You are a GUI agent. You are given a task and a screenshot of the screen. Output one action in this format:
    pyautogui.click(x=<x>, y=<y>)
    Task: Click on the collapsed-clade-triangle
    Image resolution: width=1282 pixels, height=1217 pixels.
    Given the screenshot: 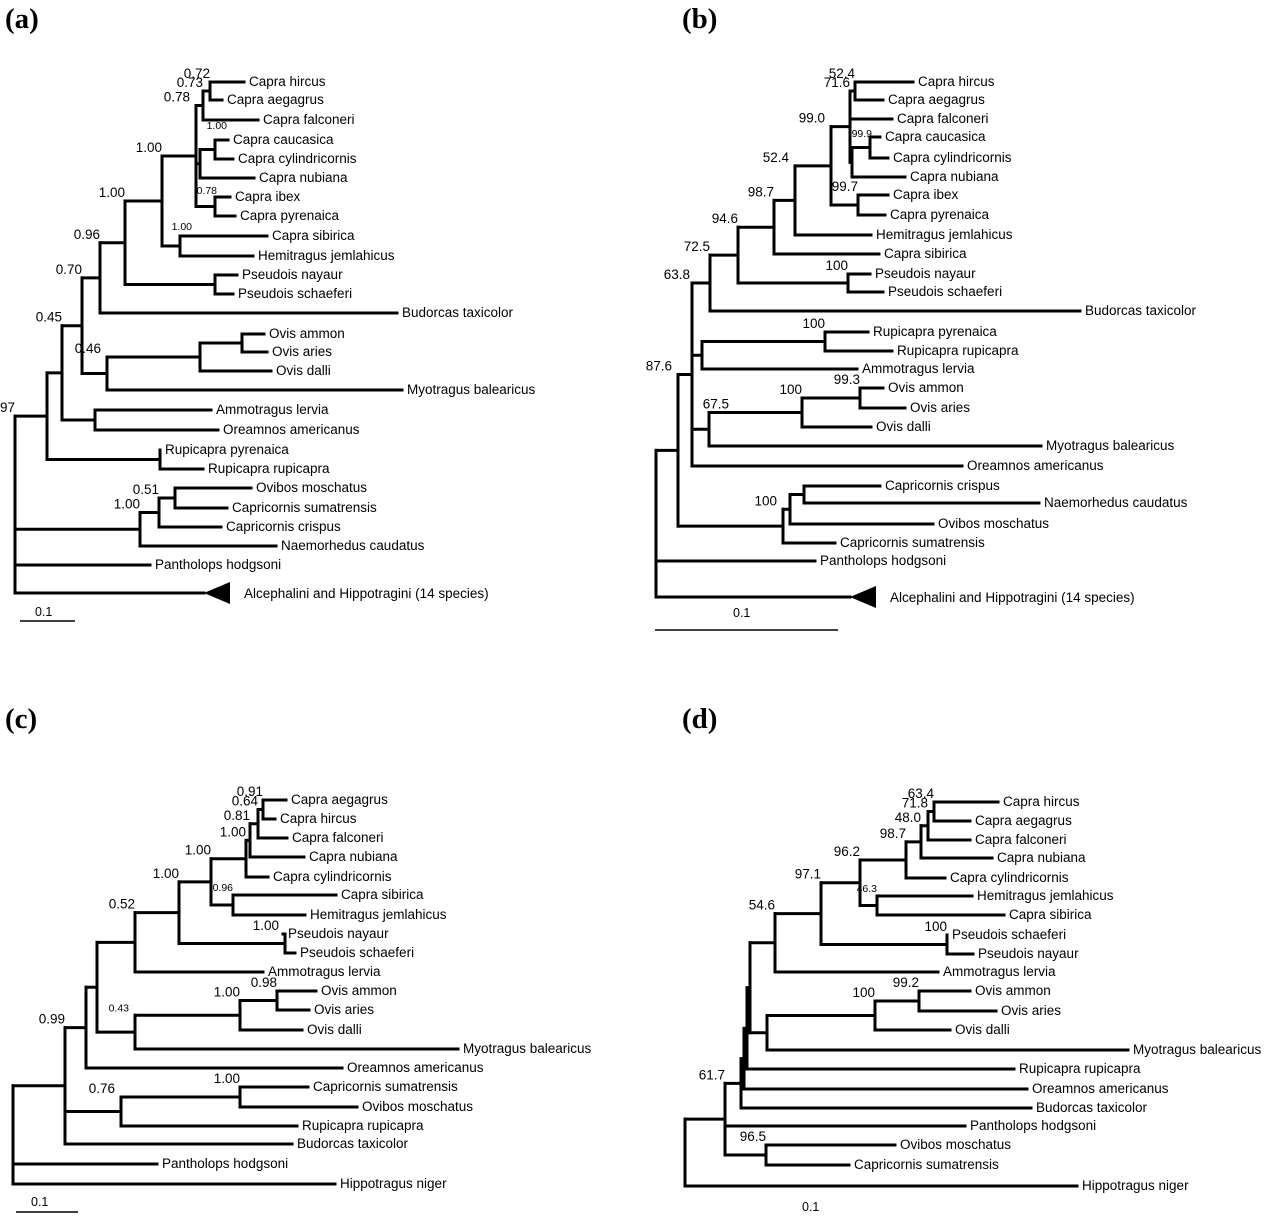 What is the action you would take?
    pyautogui.click(x=217, y=593)
    